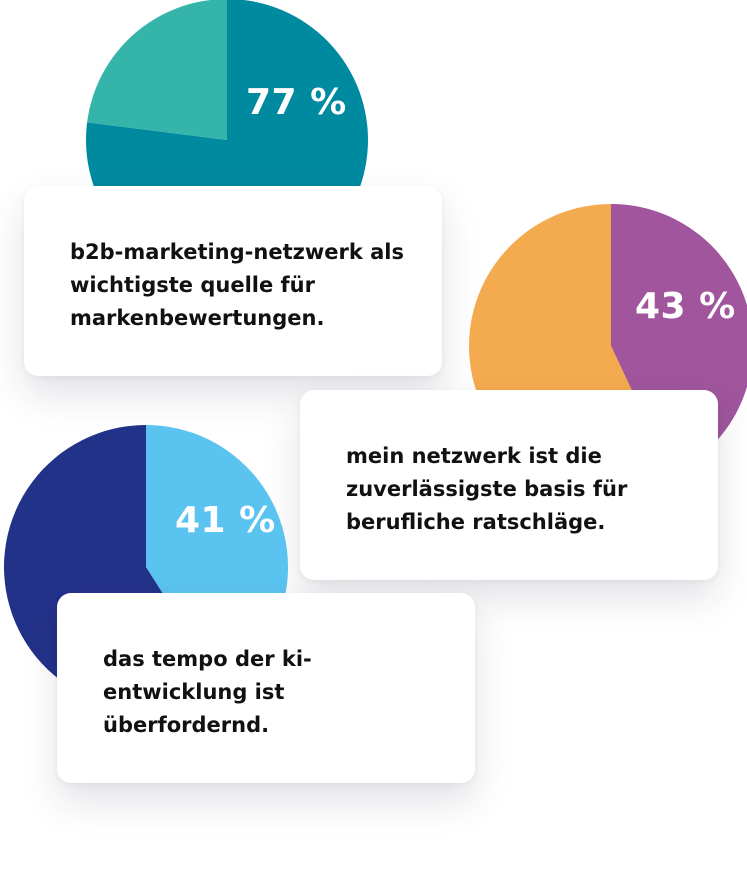  Describe the element at coordinates (685, 306) in the screenshot. I see `pie-2-data-label: 43 %` at that location.